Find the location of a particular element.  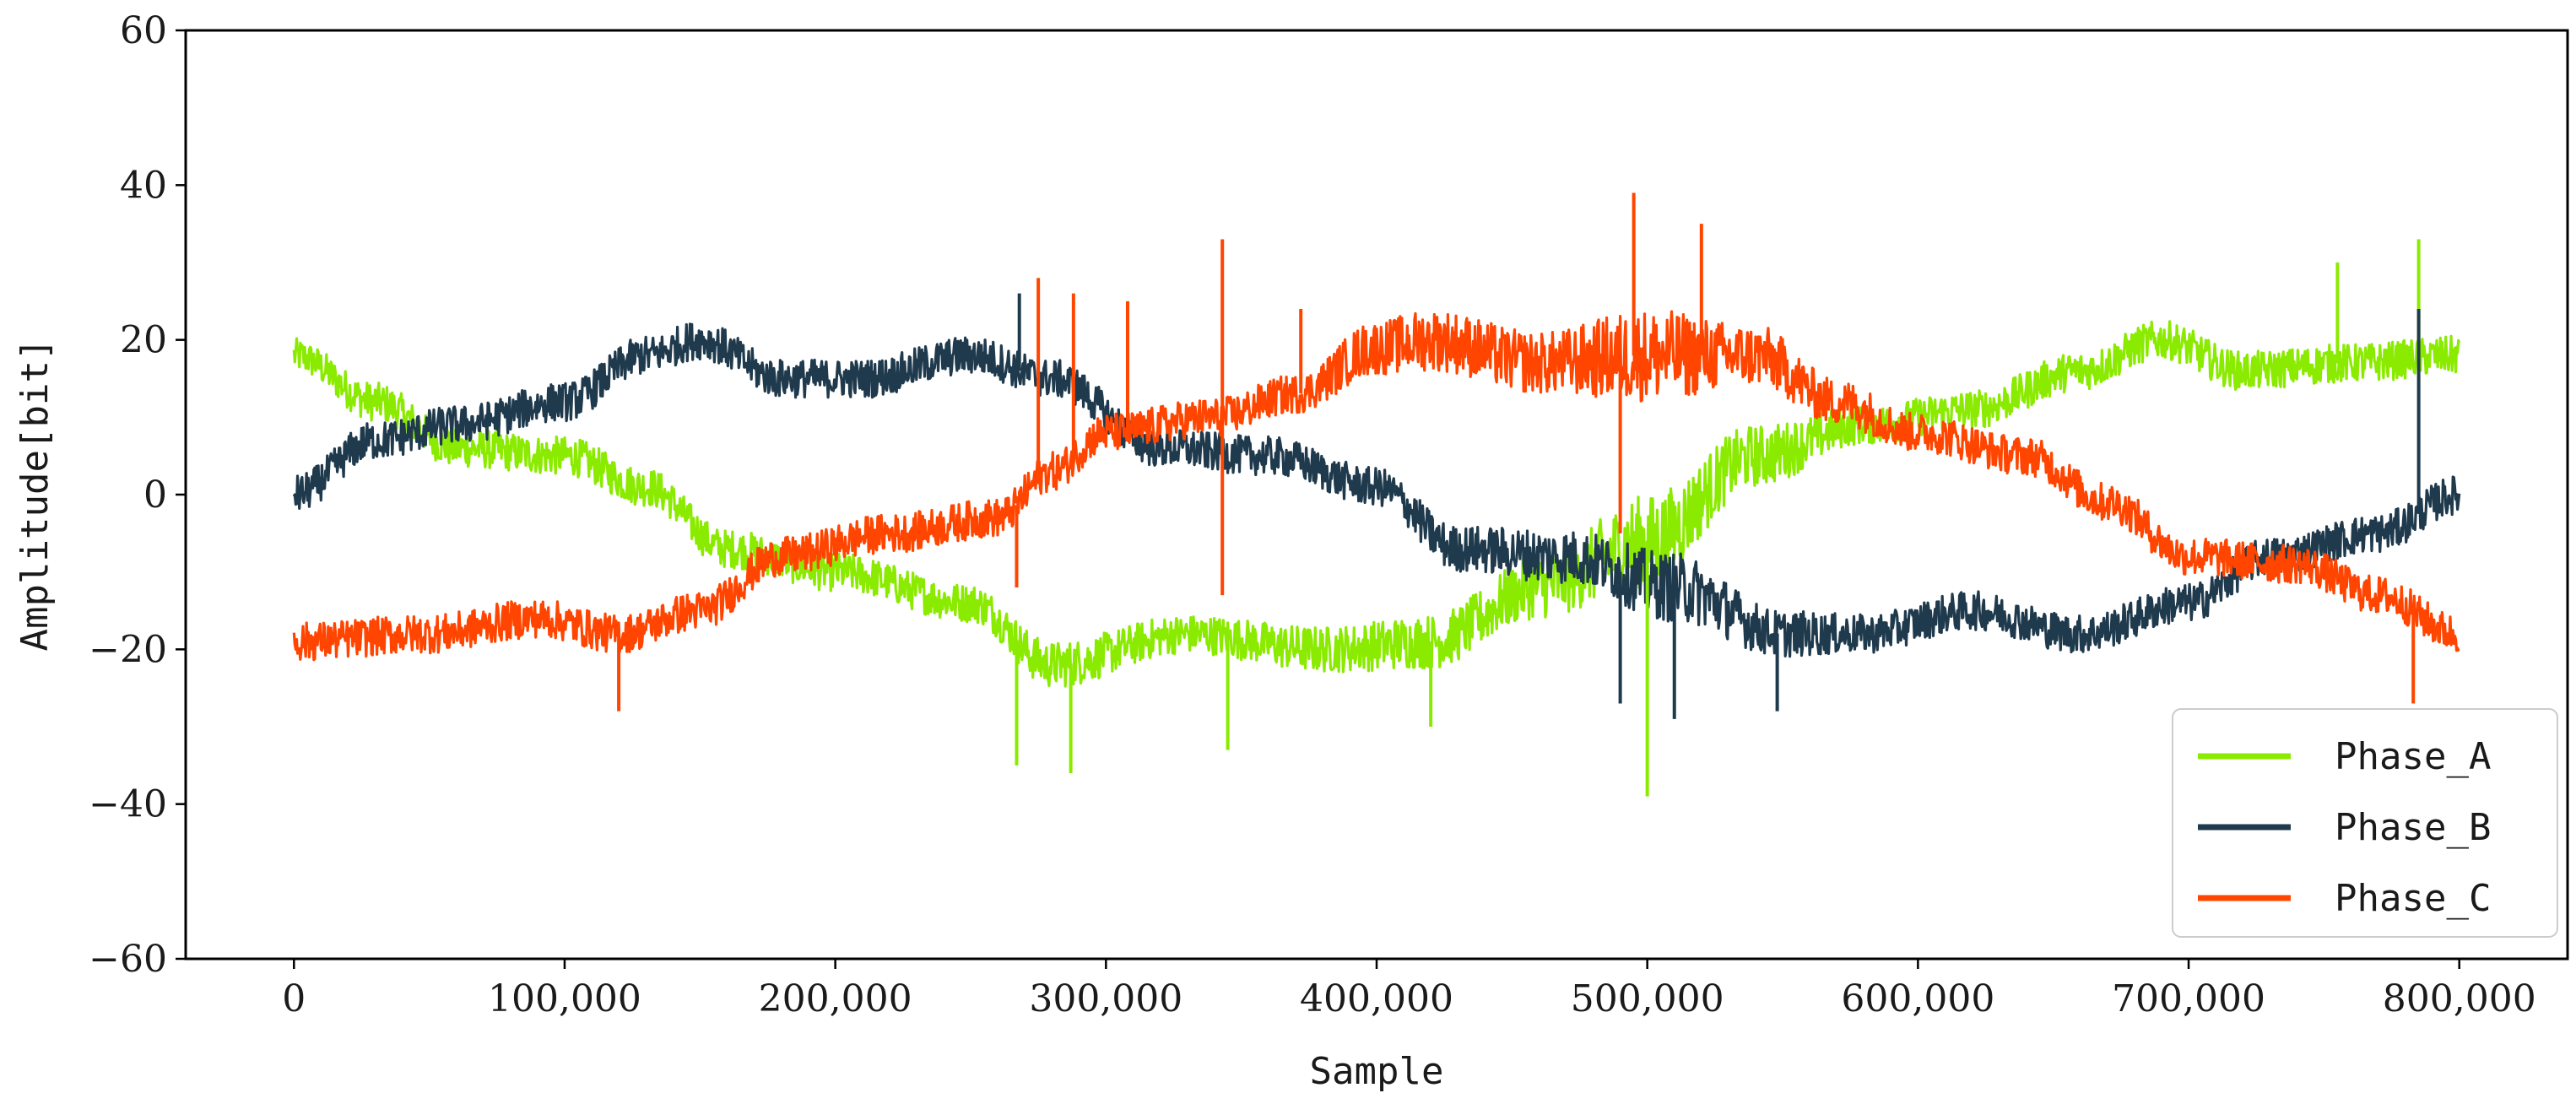

x-tick-label: 300,000 is located at coordinates (1105, 998).